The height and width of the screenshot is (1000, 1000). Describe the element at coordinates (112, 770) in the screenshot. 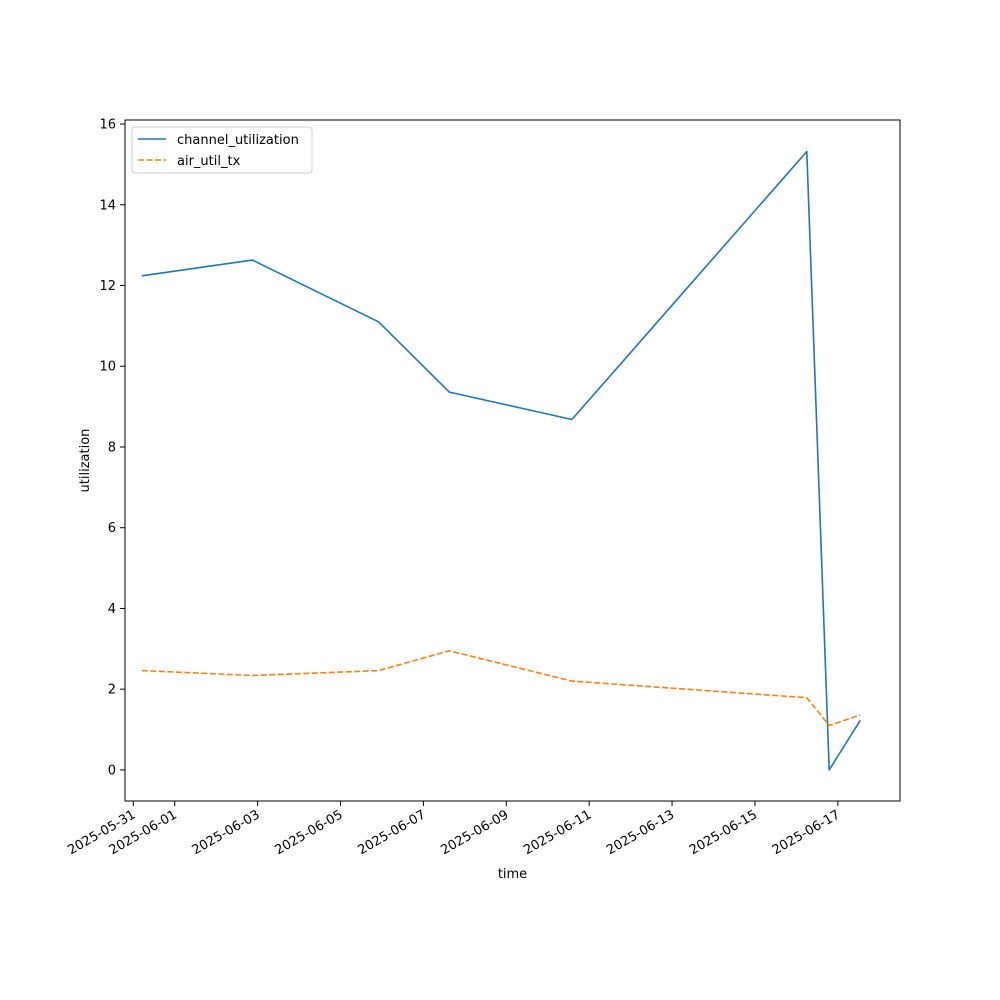

I see `y-tick-label: 0` at that location.